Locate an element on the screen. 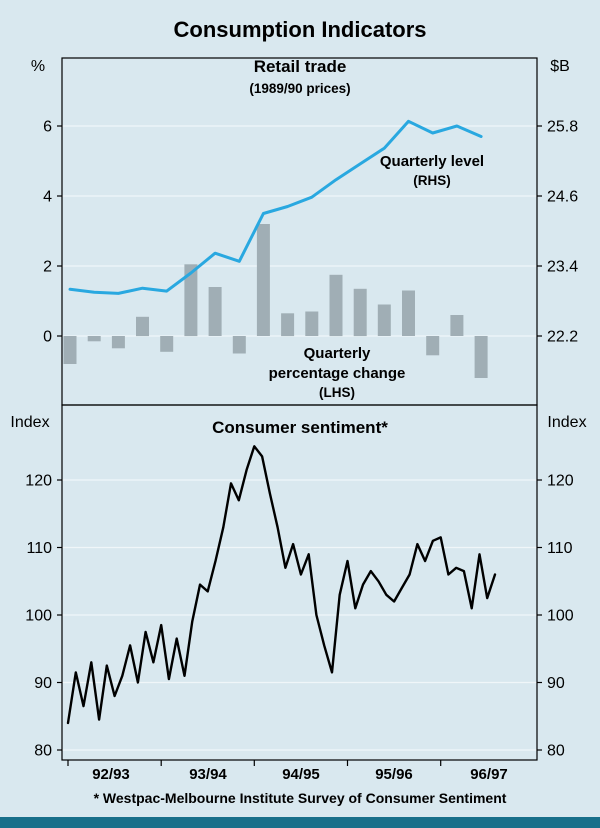 This screenshot has height=828, width=600. top-left-tick-label: 2 is located at coordinates (47, 267).